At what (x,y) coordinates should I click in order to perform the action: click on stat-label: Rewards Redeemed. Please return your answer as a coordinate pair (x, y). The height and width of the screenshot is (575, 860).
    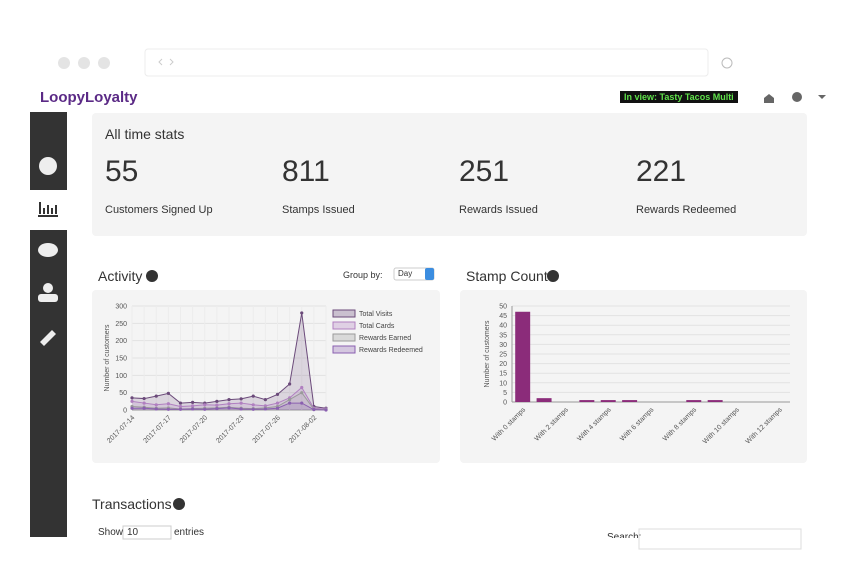
    Looking at the image, I should click on (686, 210).